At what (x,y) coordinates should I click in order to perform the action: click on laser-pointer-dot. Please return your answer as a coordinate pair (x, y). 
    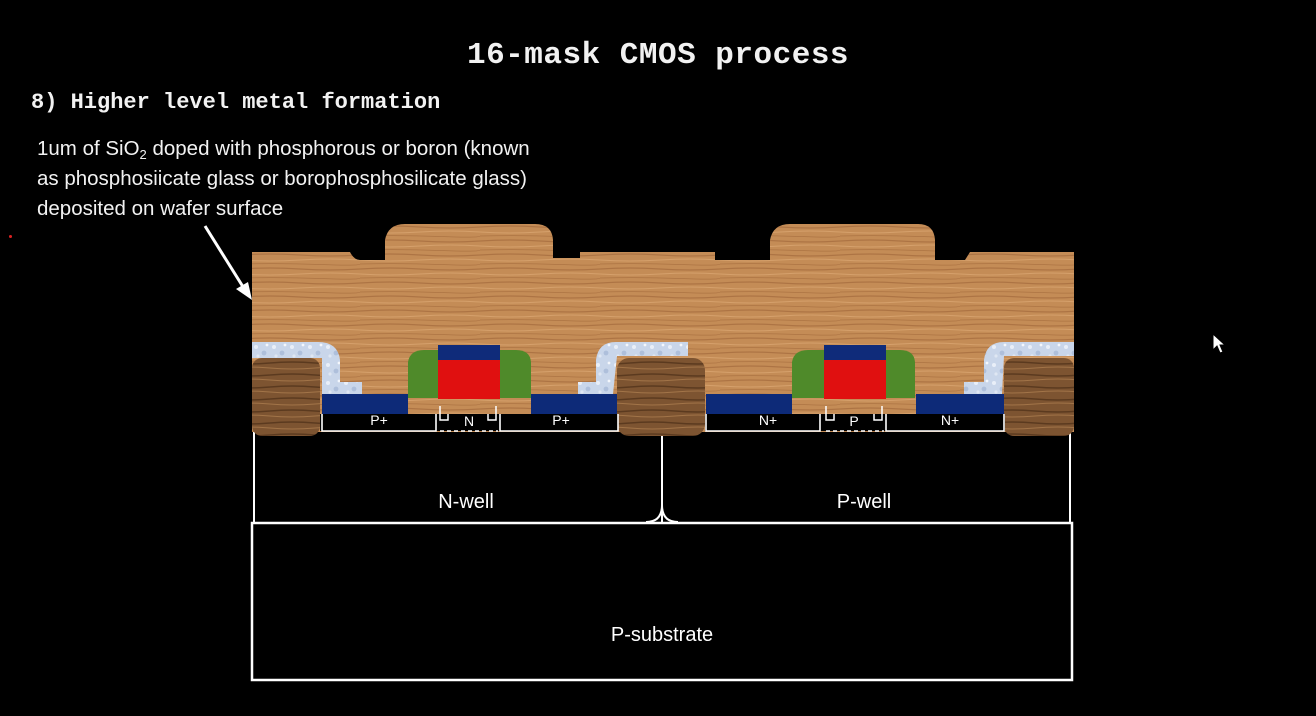
    Looking at the image, I should click on (10, 236).